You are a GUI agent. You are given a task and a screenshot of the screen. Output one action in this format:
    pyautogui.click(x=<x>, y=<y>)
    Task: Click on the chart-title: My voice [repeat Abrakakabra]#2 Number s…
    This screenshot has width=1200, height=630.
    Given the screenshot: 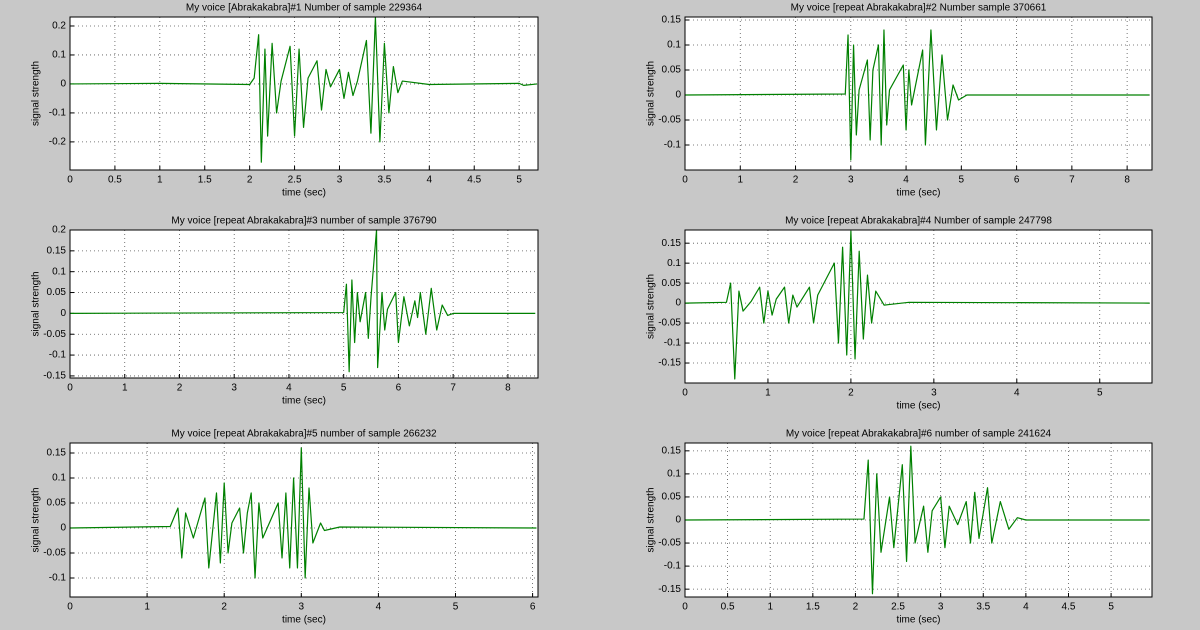 What is the action you would take?
    pyautogui.click(x=919, y=8)
    